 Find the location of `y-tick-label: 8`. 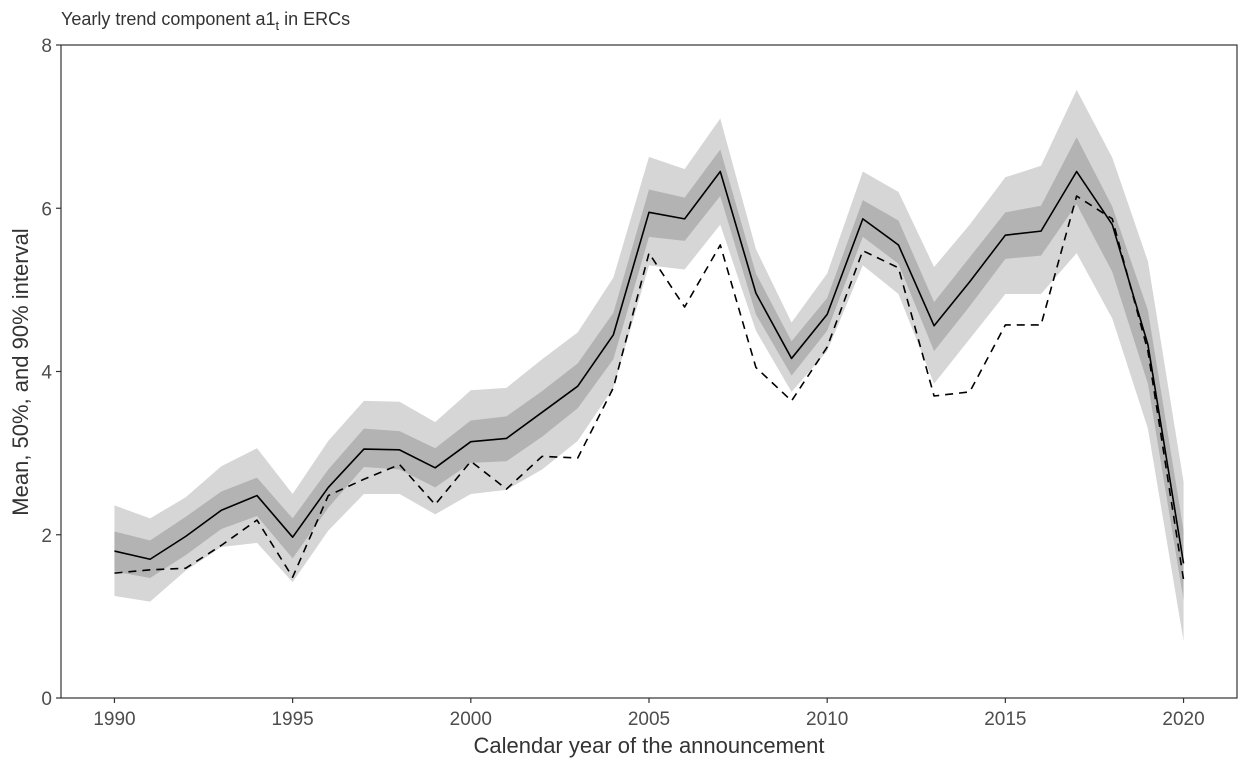

y-tick-label: 8 is located at coordinates (46, 46).